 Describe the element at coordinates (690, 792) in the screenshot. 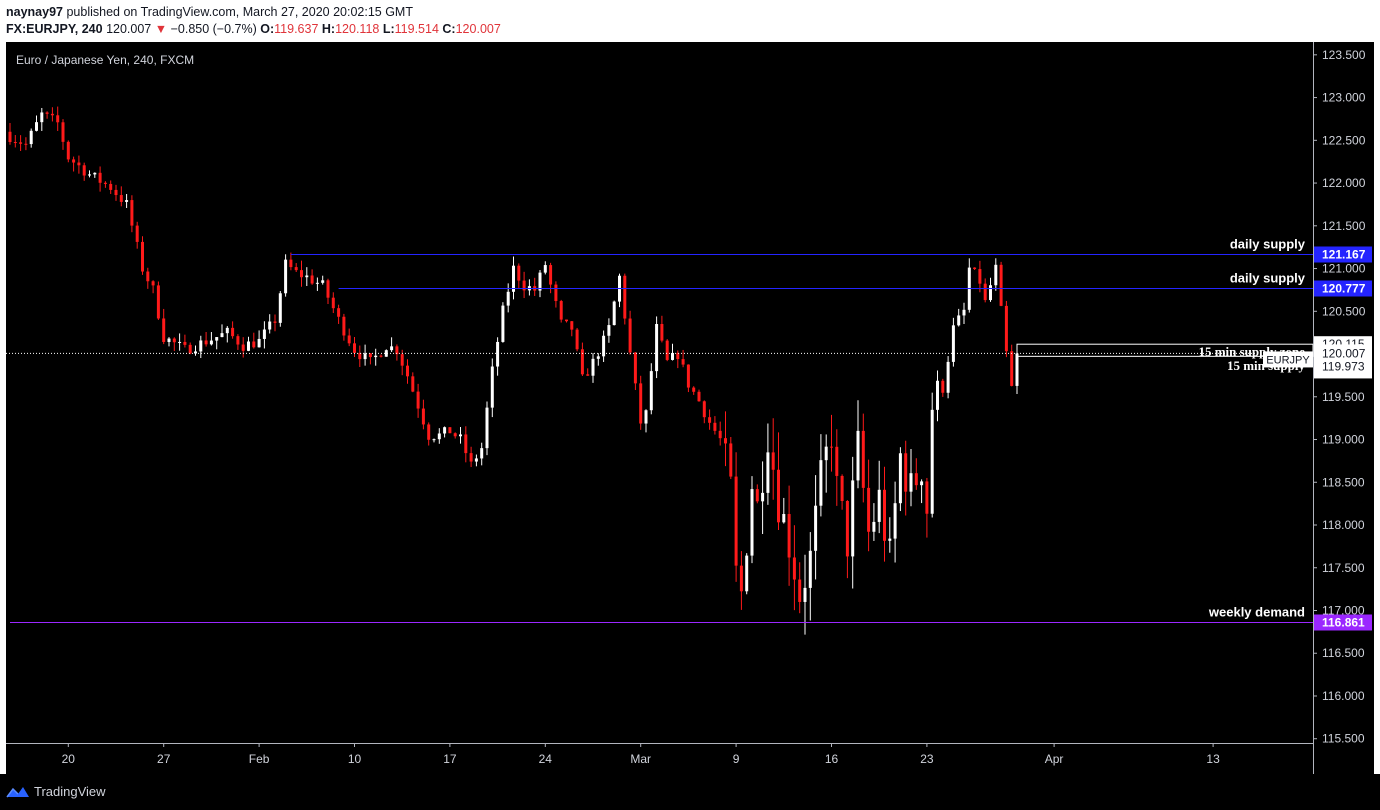

I see `footer-bar: TradingView` at that location.